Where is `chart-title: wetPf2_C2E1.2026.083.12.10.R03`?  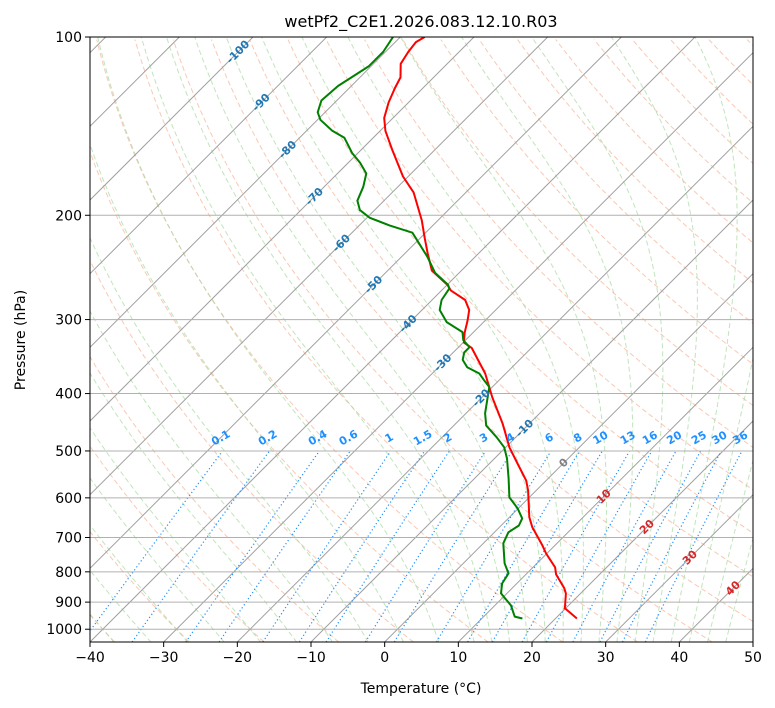
chart-title: wetPf2_C2E1.2026.083.12.10.R03 is located at coordinates (420, 22).